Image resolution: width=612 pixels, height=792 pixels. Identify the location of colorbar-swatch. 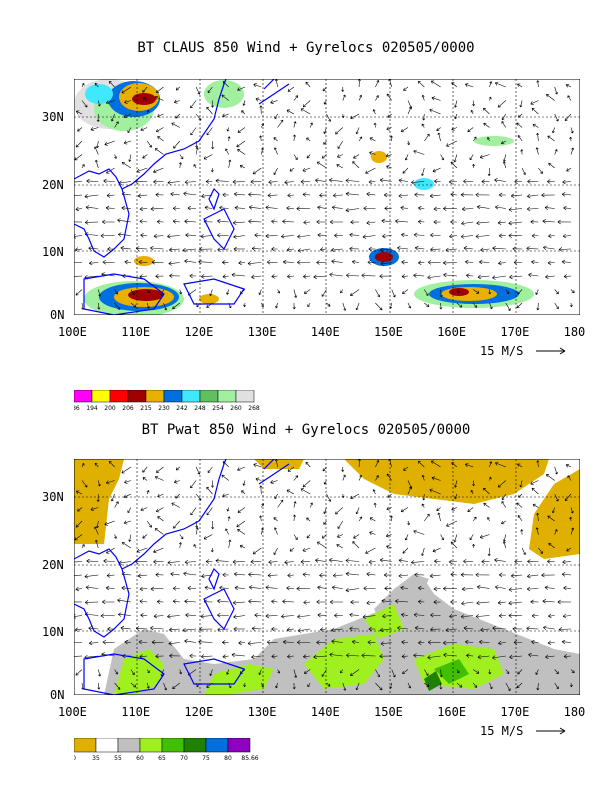
(119, 396).